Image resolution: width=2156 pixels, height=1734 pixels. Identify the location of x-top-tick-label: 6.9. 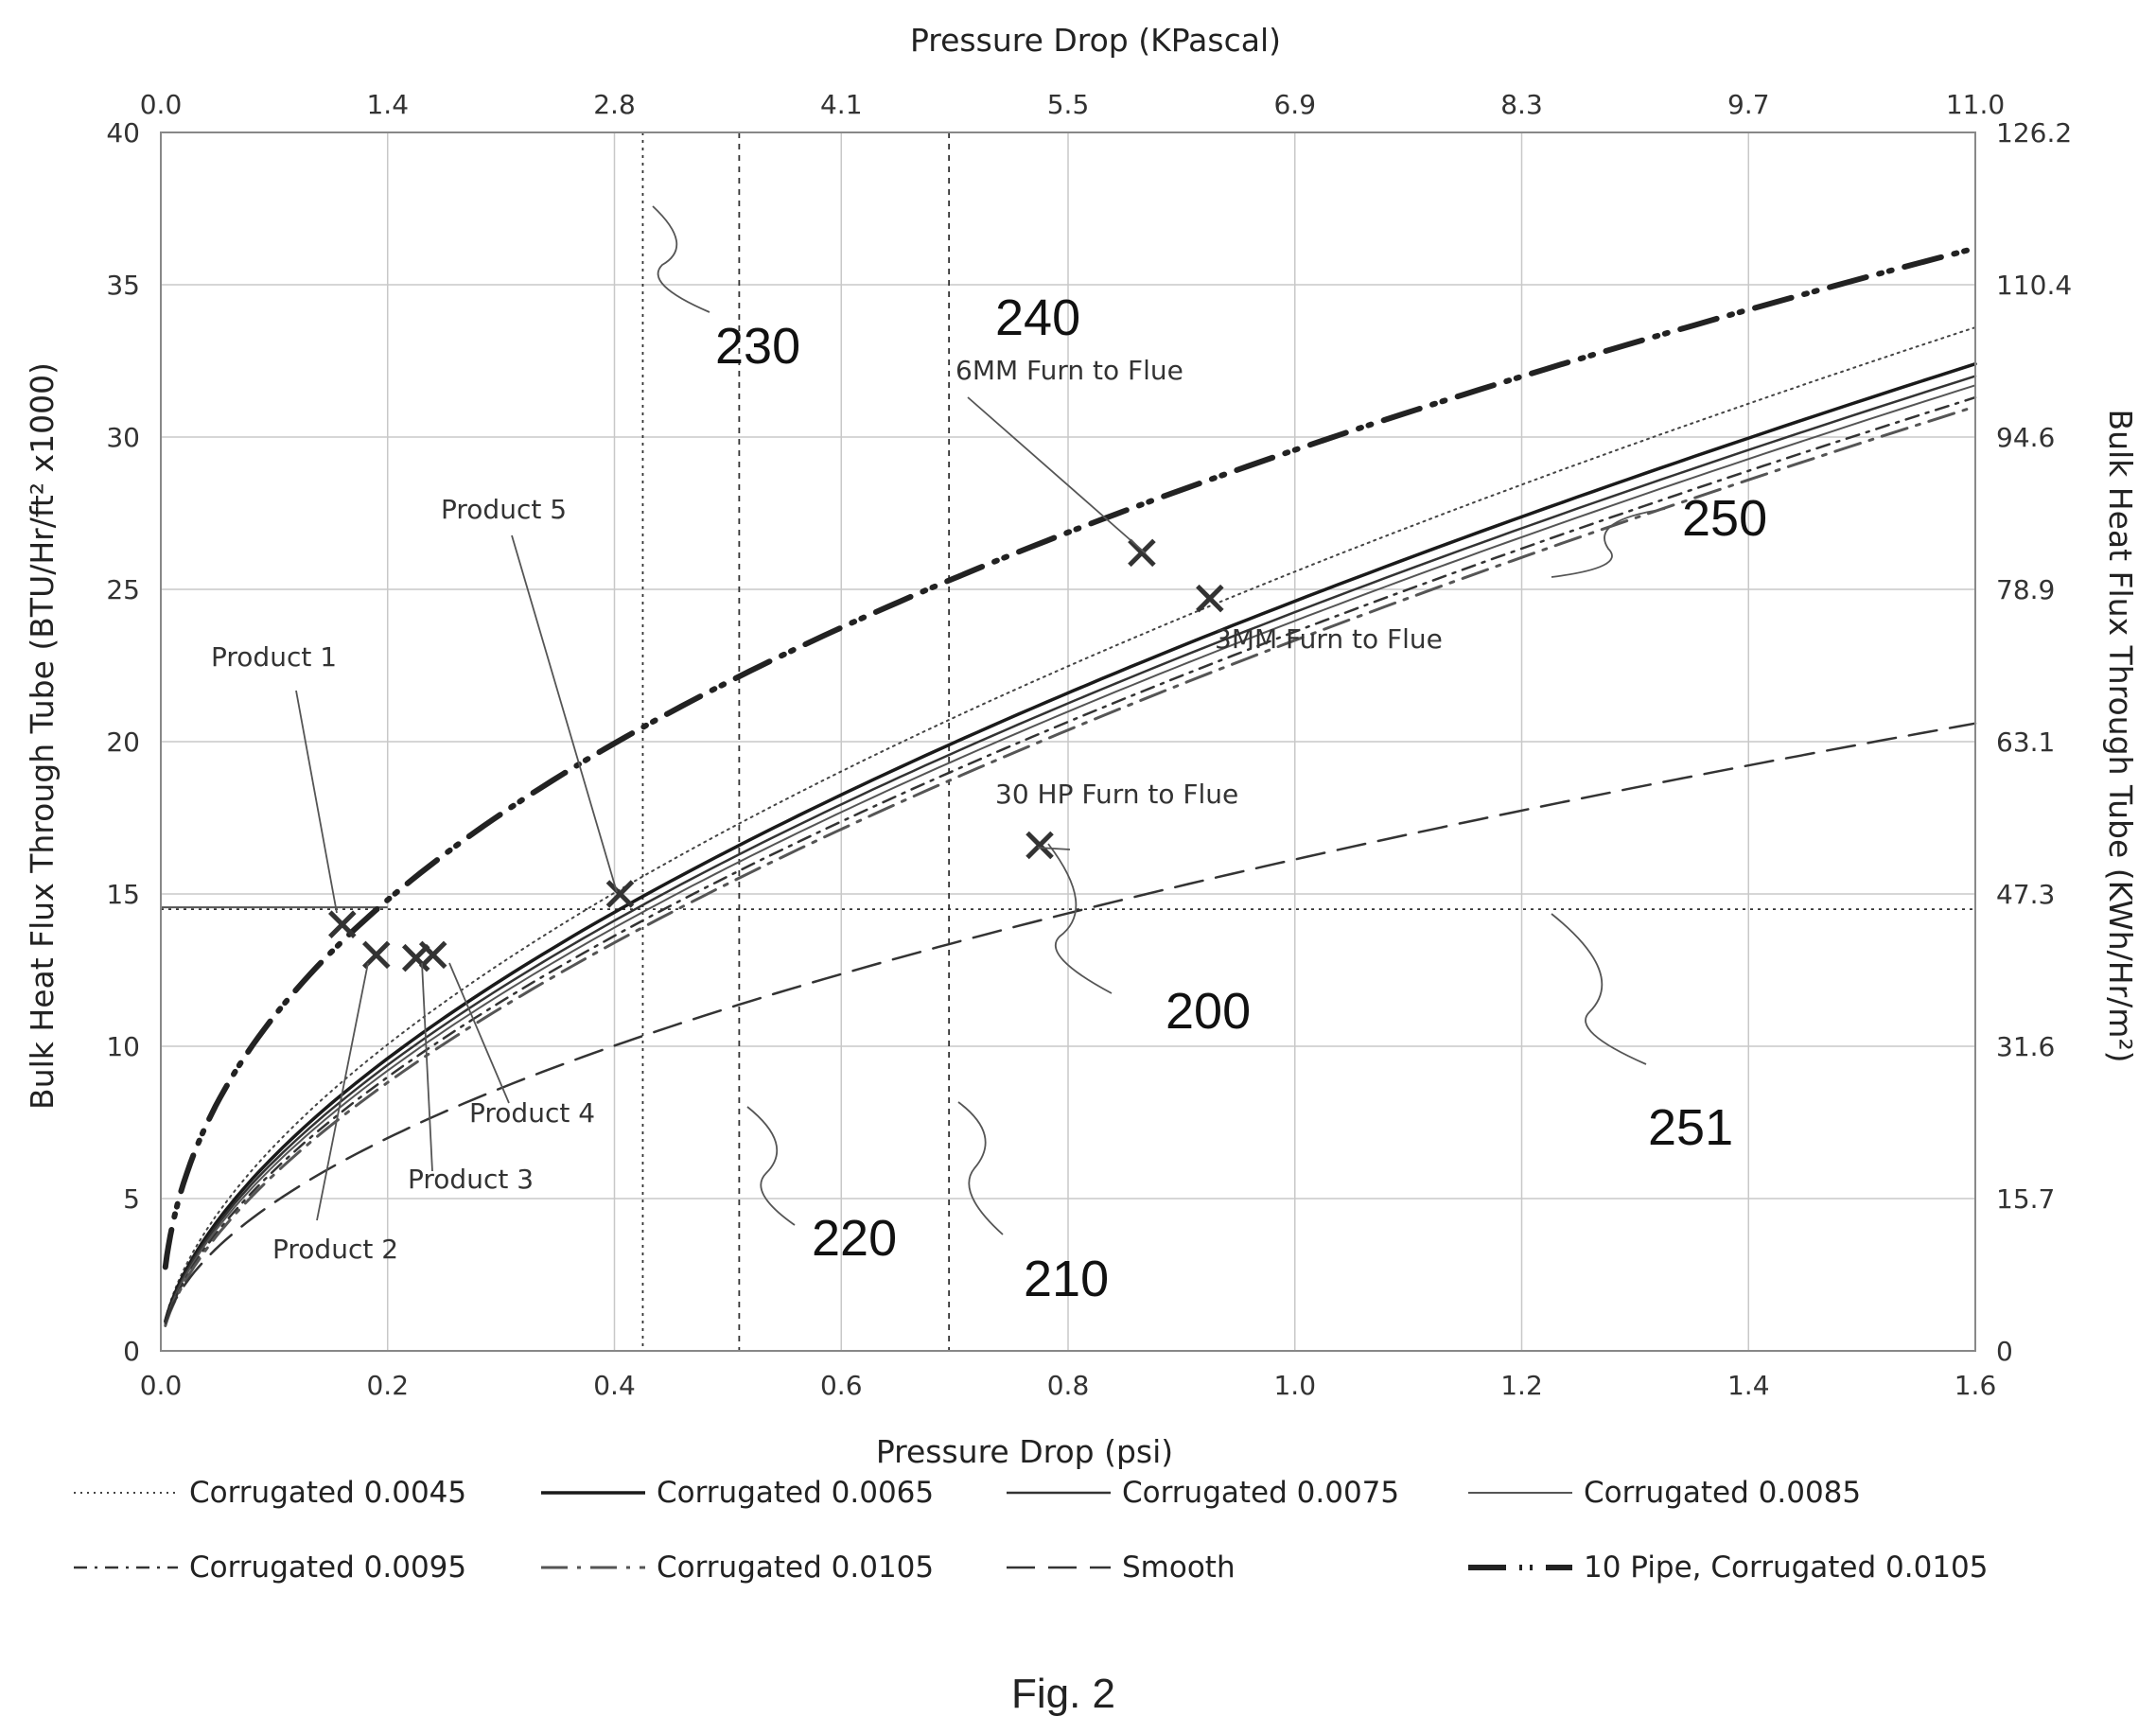
(1294, 105).